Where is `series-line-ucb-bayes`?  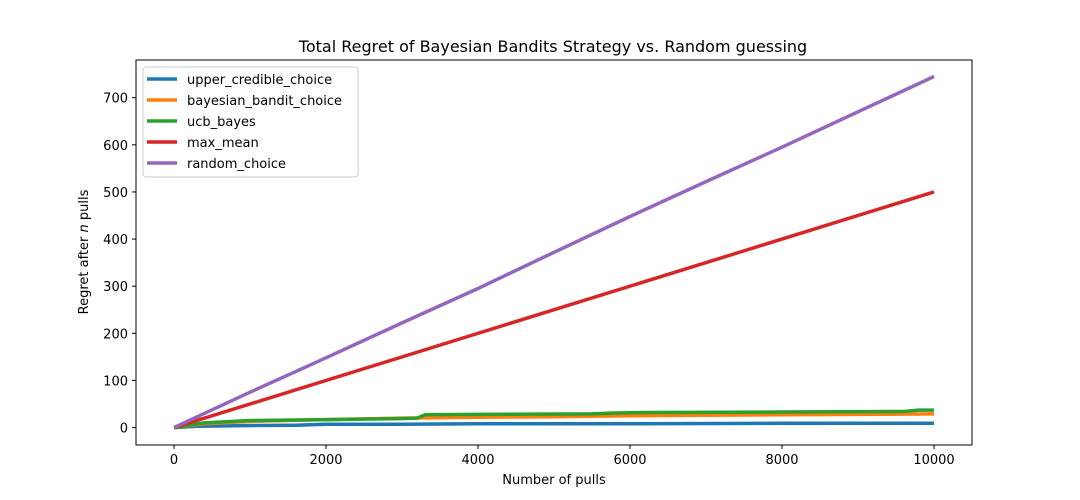 series-line-ucb-bayes is located at coordinates (553, 419).